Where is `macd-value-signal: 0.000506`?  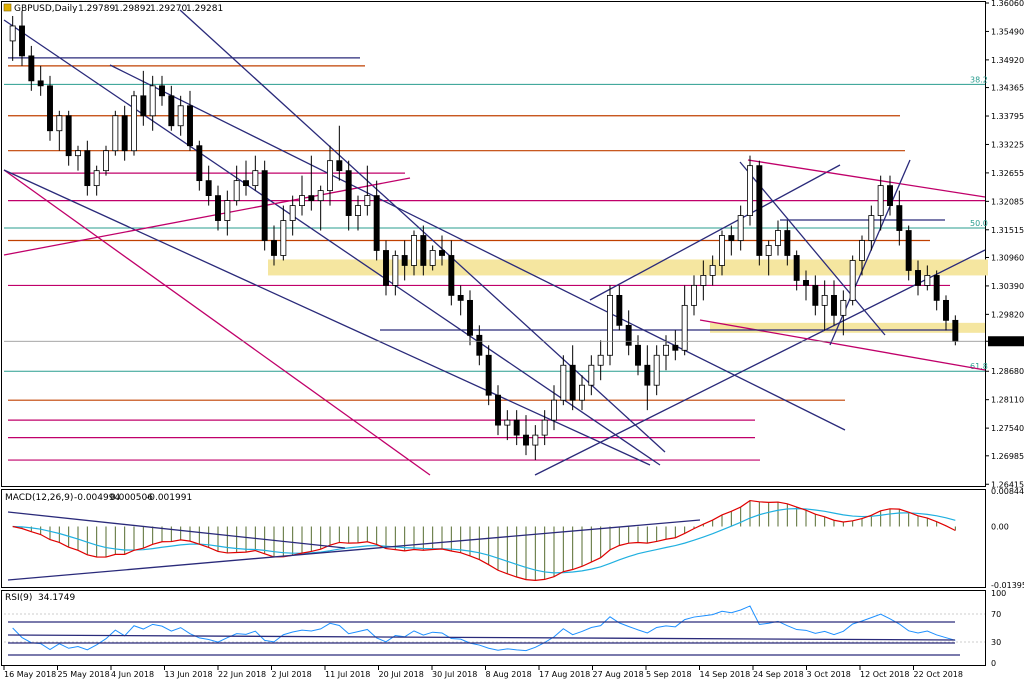
macd-value-signal: 0.000506 is located at coordinates (131, 498).